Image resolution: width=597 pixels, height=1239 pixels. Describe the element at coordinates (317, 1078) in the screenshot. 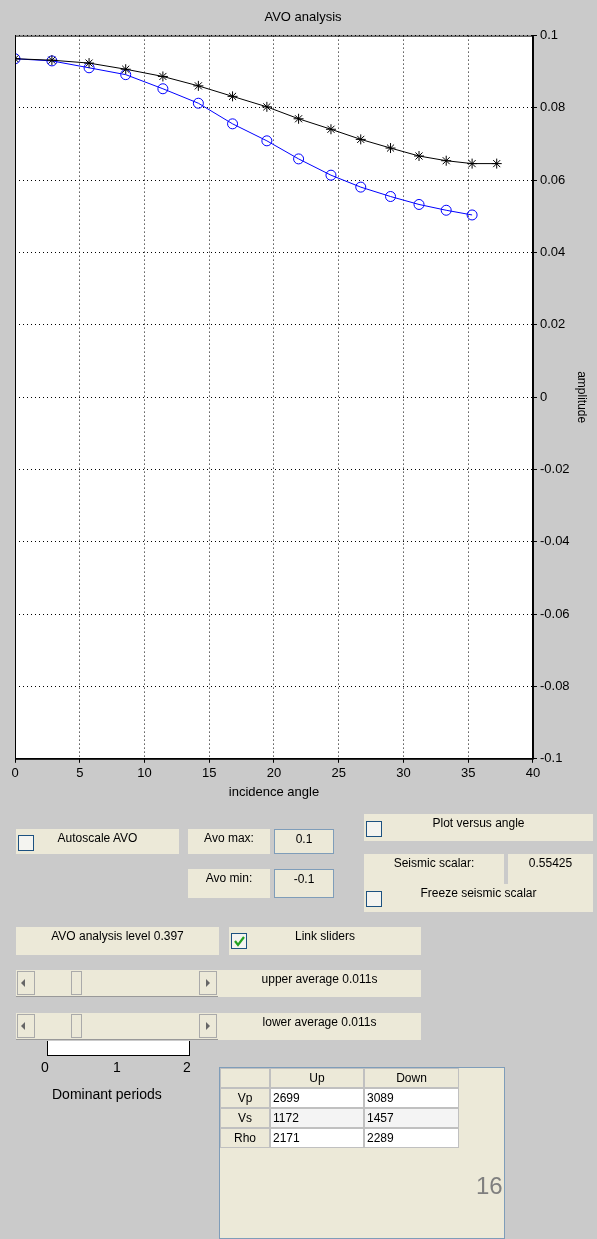

I see `text: Up` at that location.